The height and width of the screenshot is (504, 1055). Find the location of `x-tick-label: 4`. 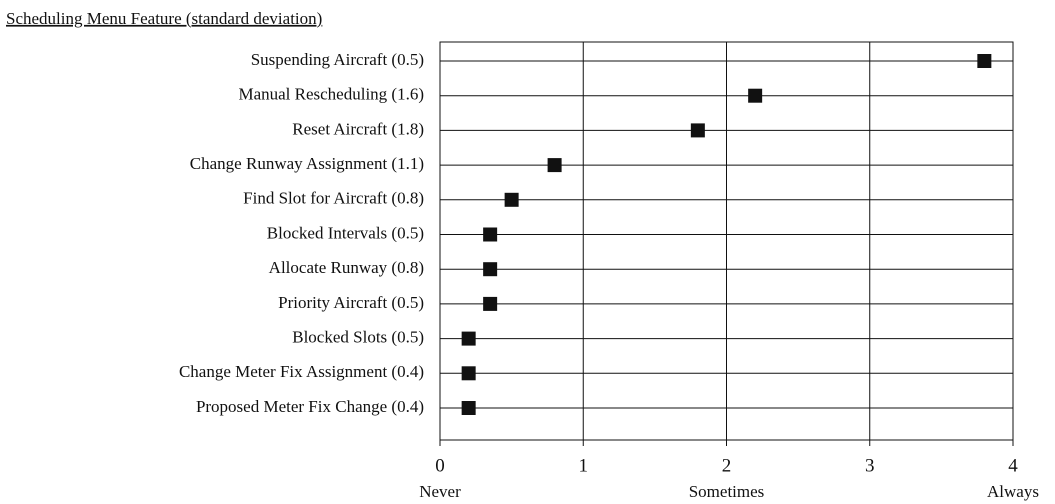

x-tick-label: 4 is located at coordinates (1013, 465).